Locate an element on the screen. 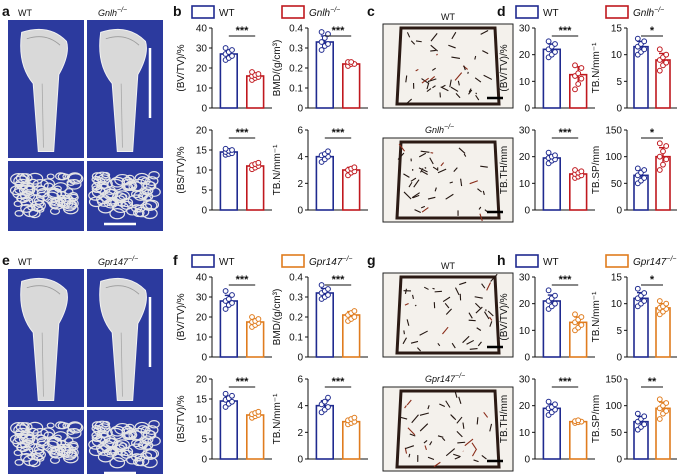  y-tick-label: 5 is located at coordinates (204, 440).